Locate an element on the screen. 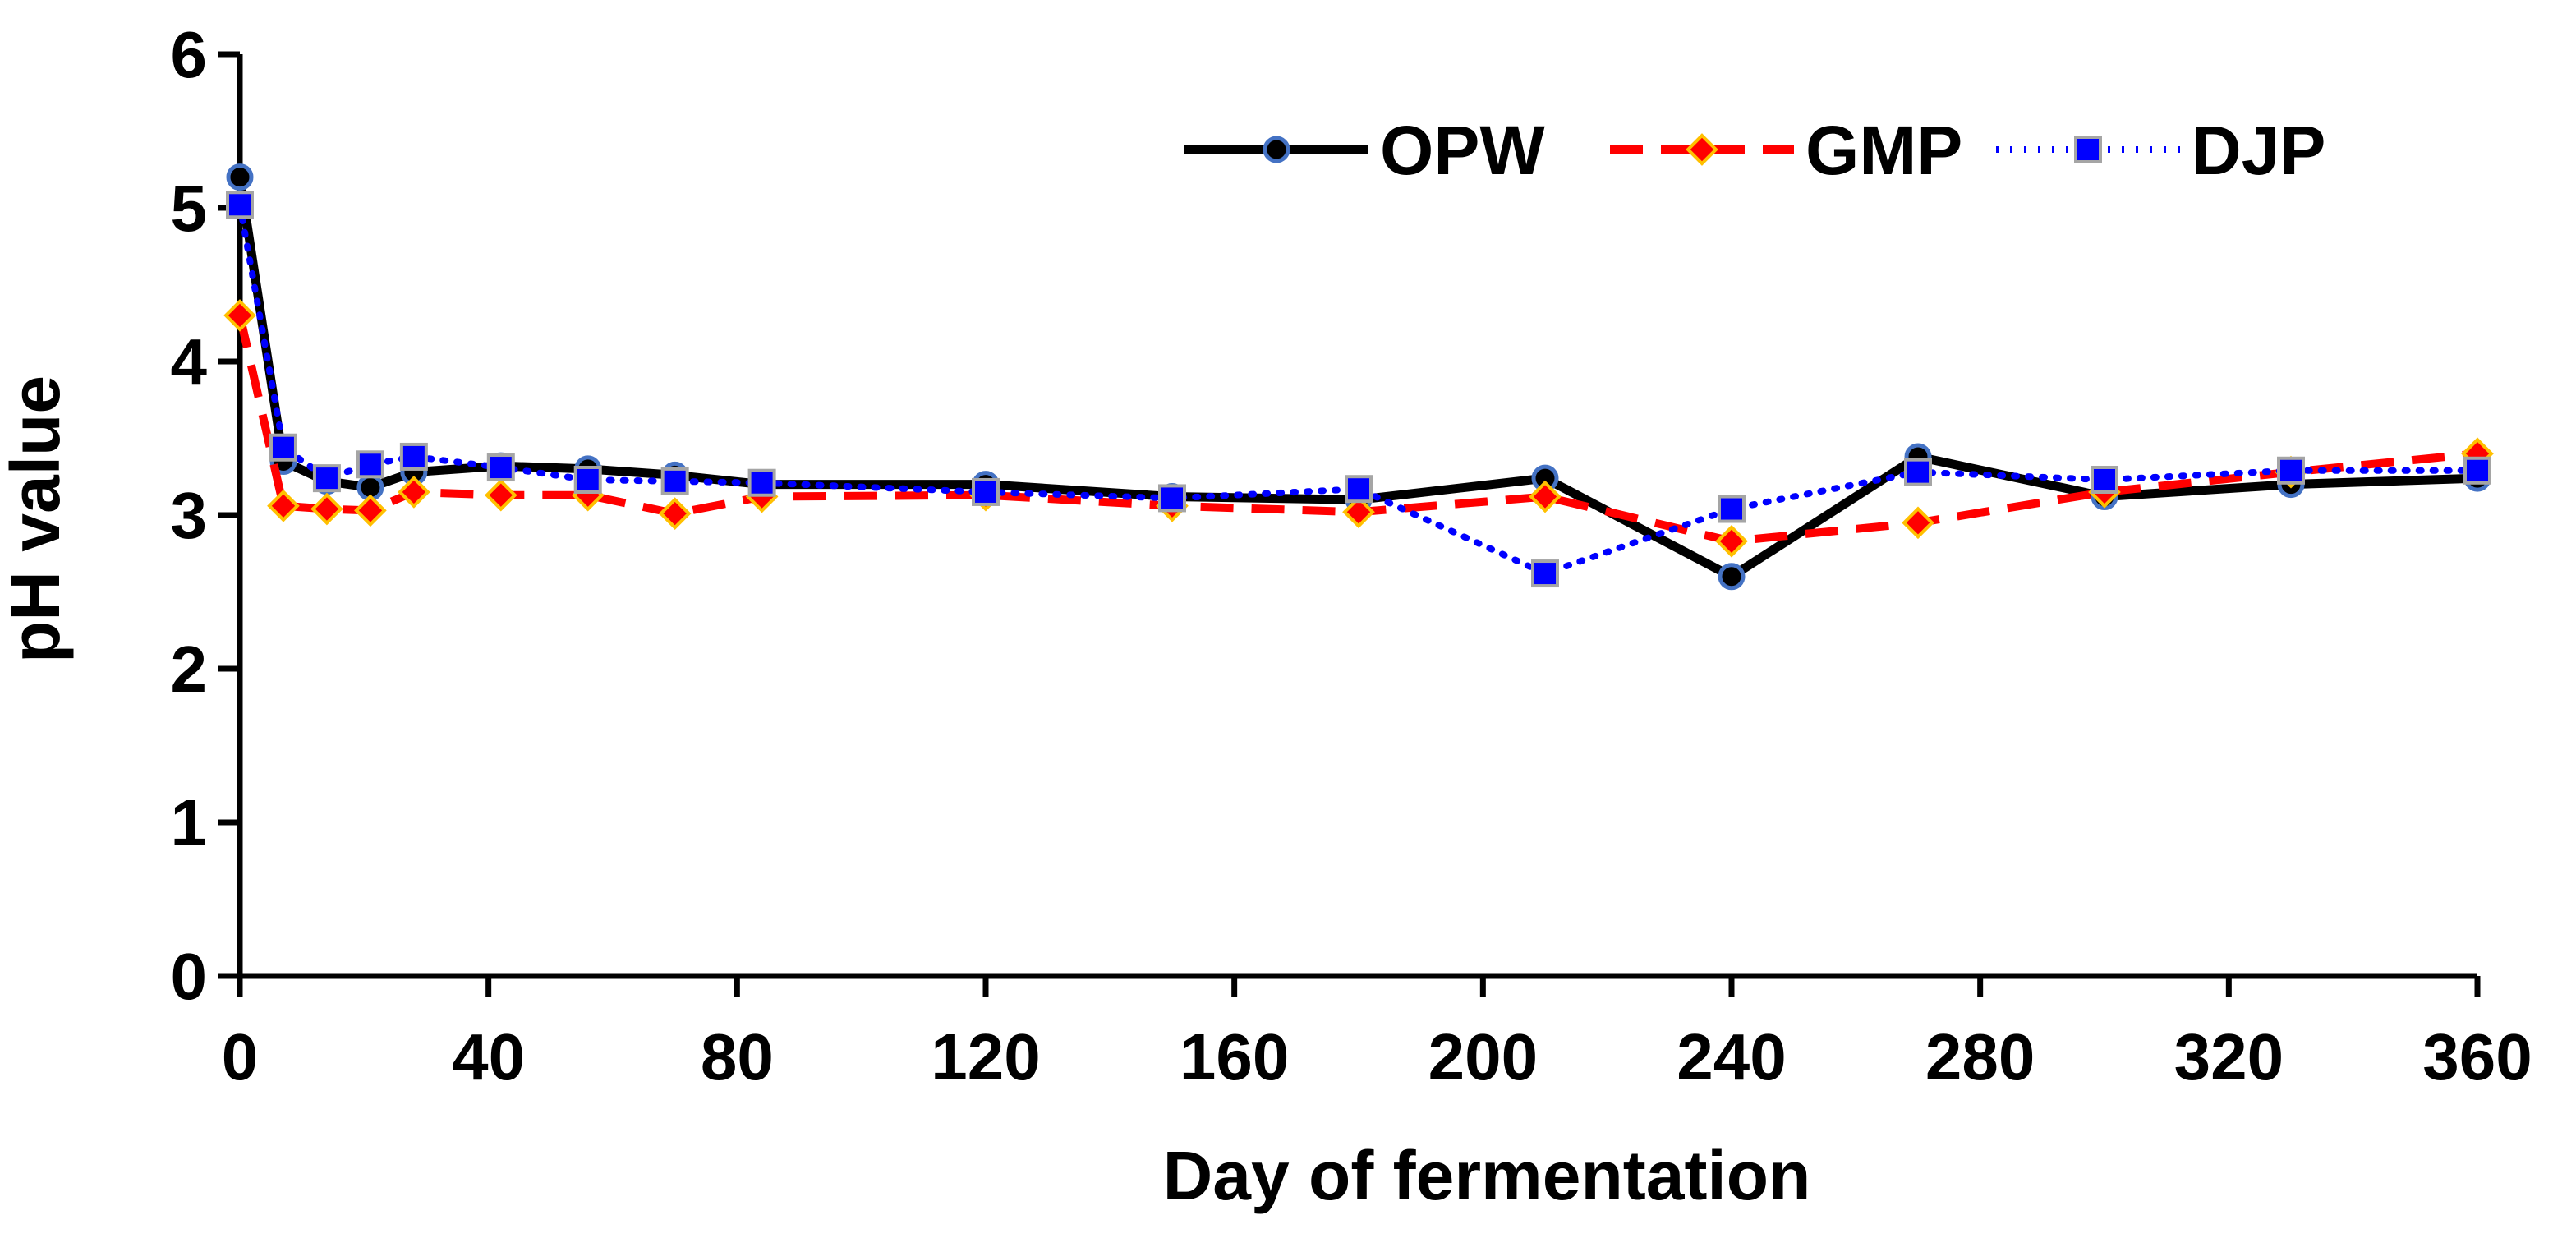  legend-label: DJP is located at coordinates (2258, 150).